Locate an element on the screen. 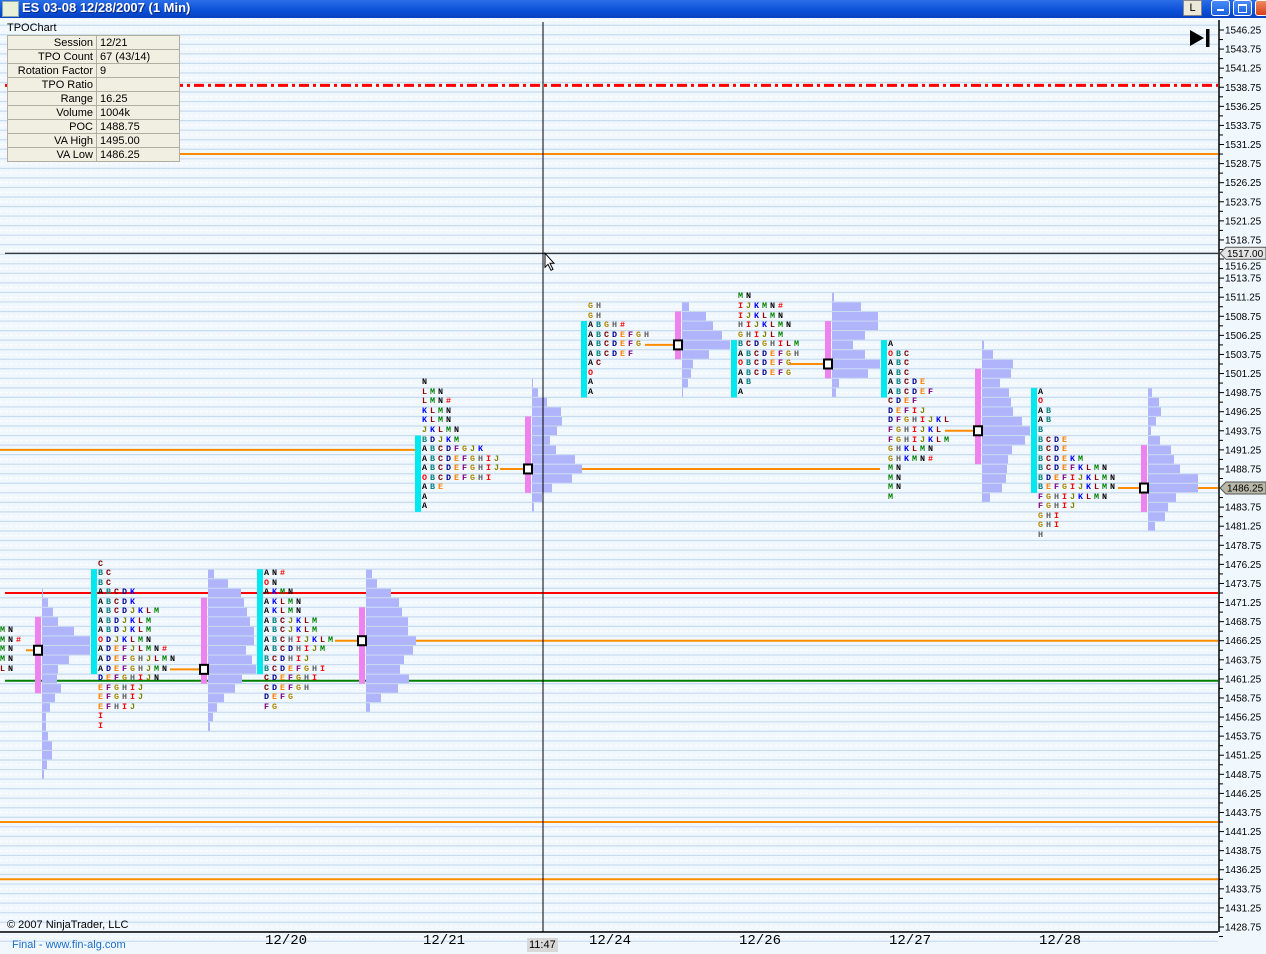 This screenshot has height=954, width=1266. tpo-row: ODJKLMN is located at coordinates (126, 640).